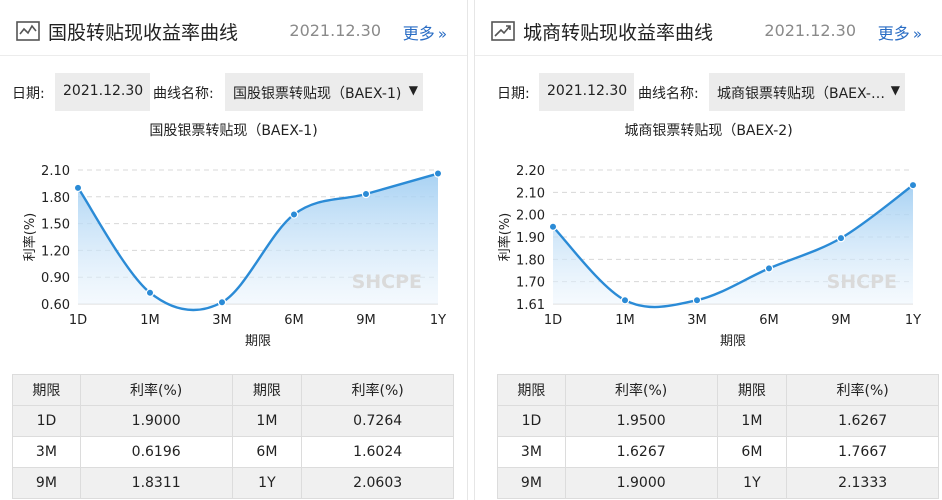 The width and height of the screenshot is (942, 500). Describe the element at coordinates (733, 246) in the screenshot. I see `series-line` at that location.